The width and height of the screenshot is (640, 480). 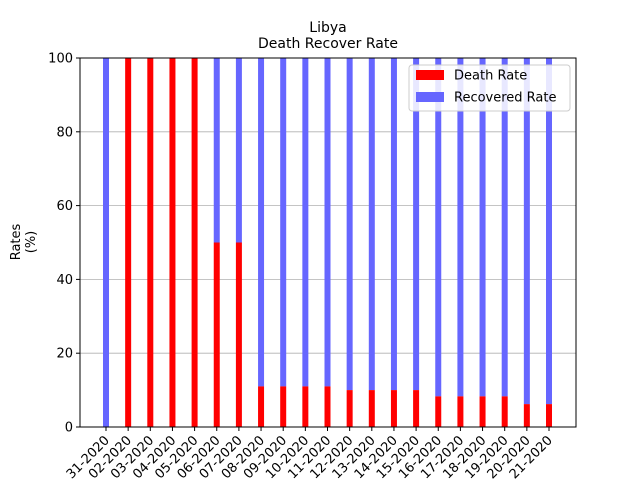 What do you see at coordinates (64, 132) in the screenshot?
I see `y-tick-label: 80` at bounding box center [64, 132].